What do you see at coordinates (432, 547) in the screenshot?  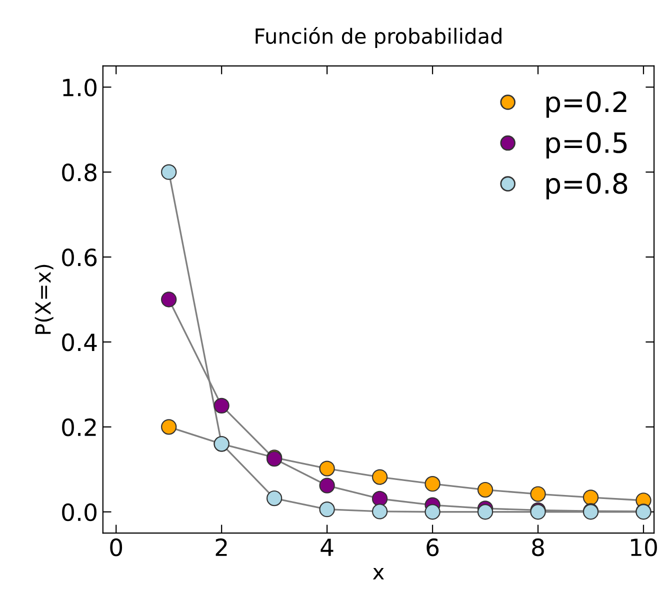 I see `x-tick-label: 6` at bounding box center [432, 547].